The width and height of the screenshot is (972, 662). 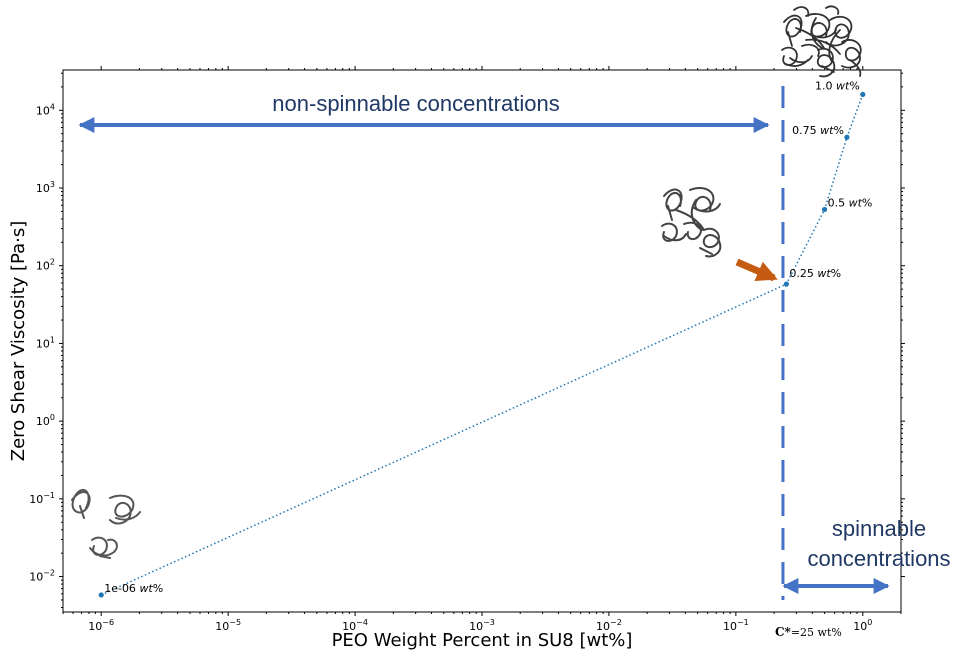 What do you see at coordinates (609, 625) in the screenshot?
I see `x-tick-label: 10⁻²` at bounding box center [609, 625].